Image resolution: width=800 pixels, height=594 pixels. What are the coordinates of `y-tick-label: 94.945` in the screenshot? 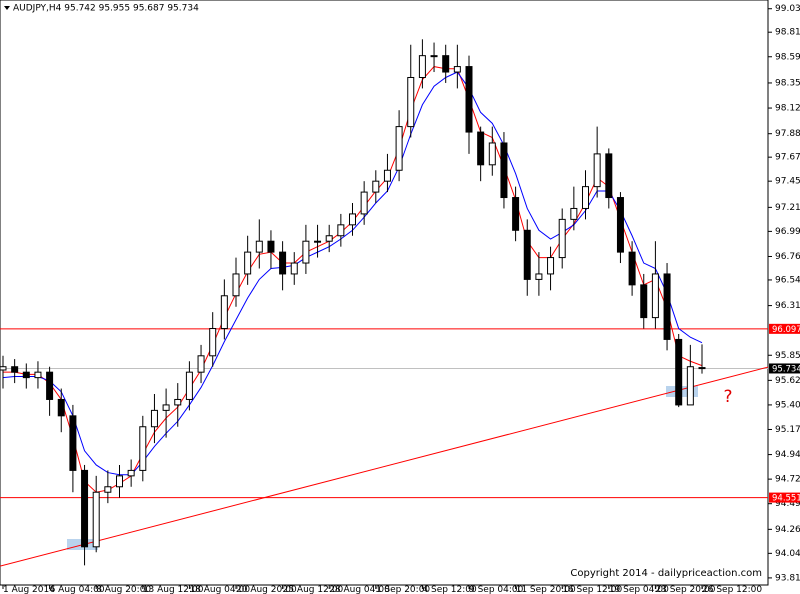 It's located at (787, 455).